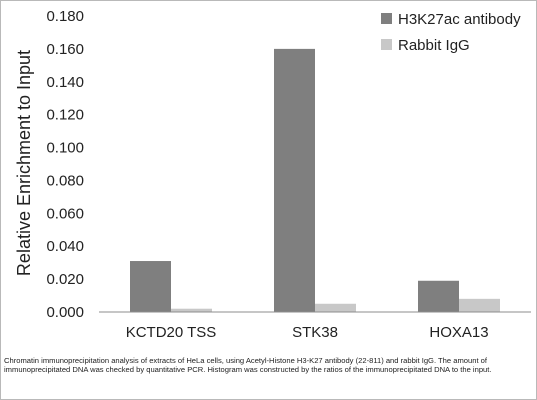  What do you see at coordinates (65, 279) in the screenshot?
I see `y-tick-label: 0.020` at bounding box center [65, 279].